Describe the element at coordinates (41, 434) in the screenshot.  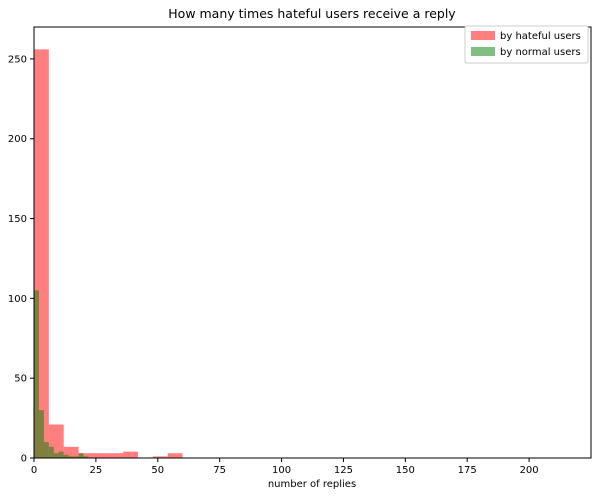
I see `bar-series1-bin1` at that location.